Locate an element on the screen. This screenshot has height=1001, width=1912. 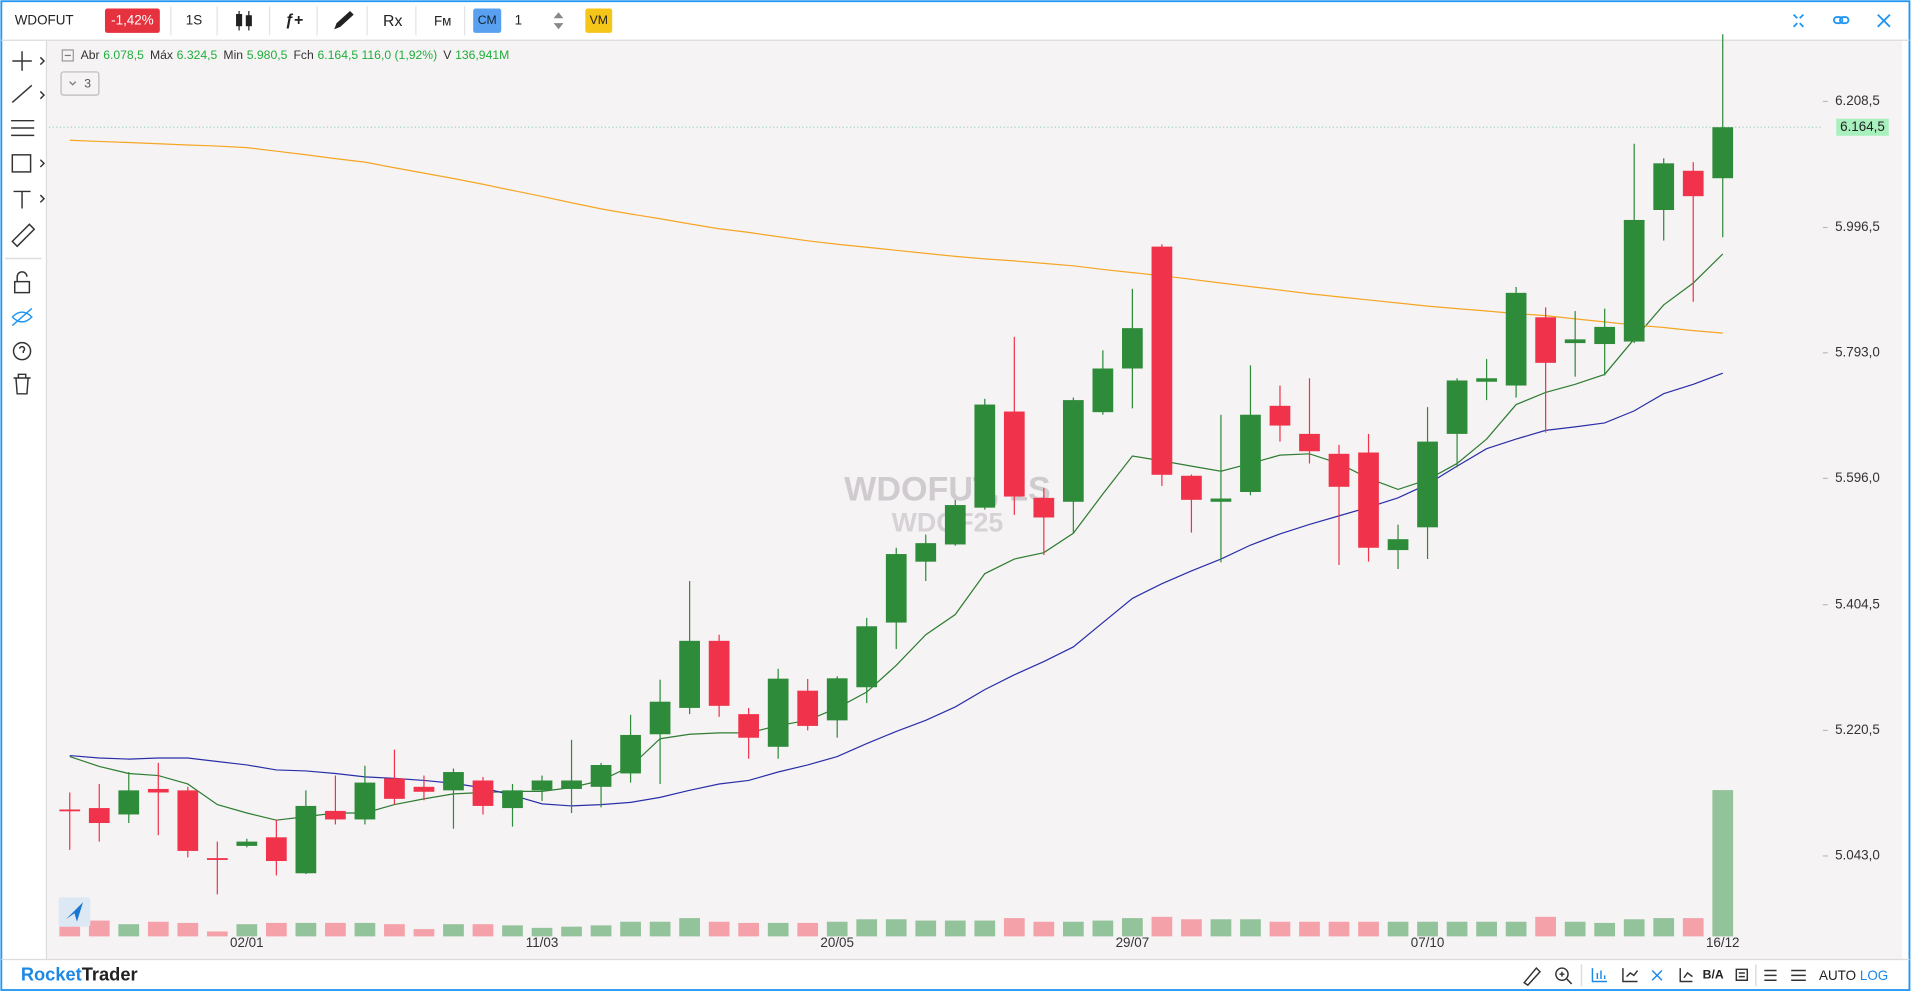
vm-badge is located at coordinates (599, 20).